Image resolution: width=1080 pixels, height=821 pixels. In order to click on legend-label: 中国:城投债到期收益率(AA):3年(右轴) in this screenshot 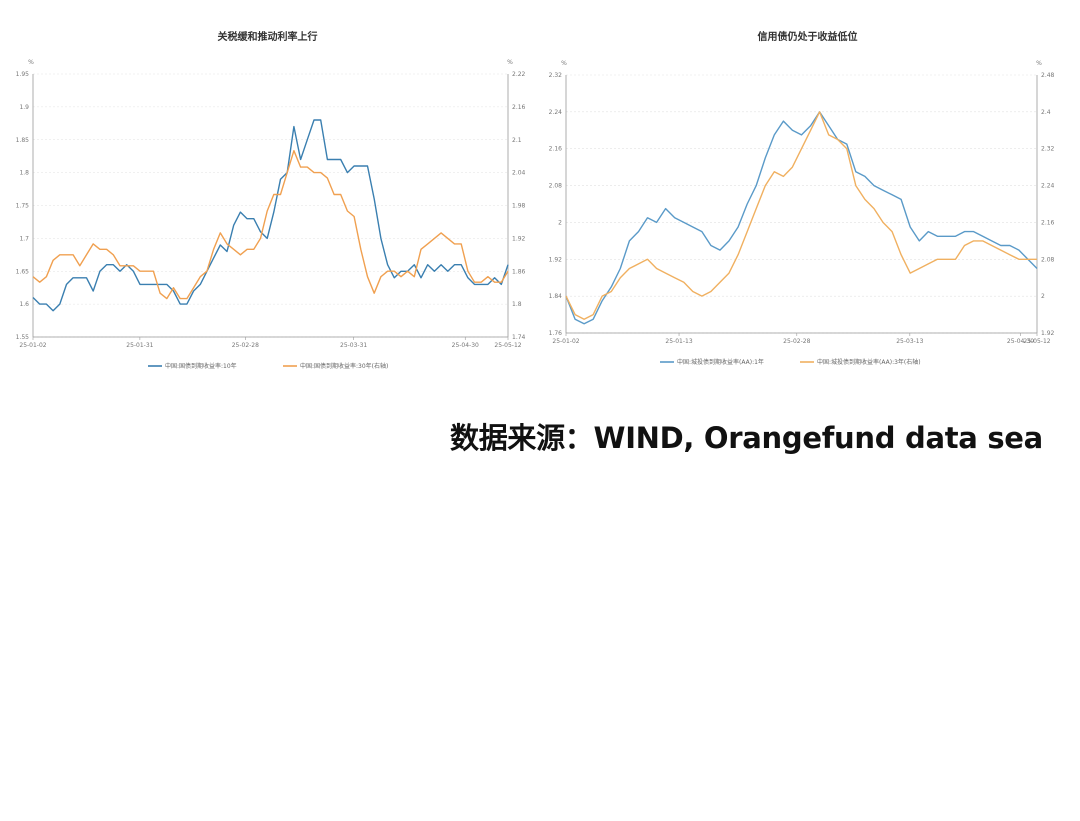, I will do `click(869, 362)`.